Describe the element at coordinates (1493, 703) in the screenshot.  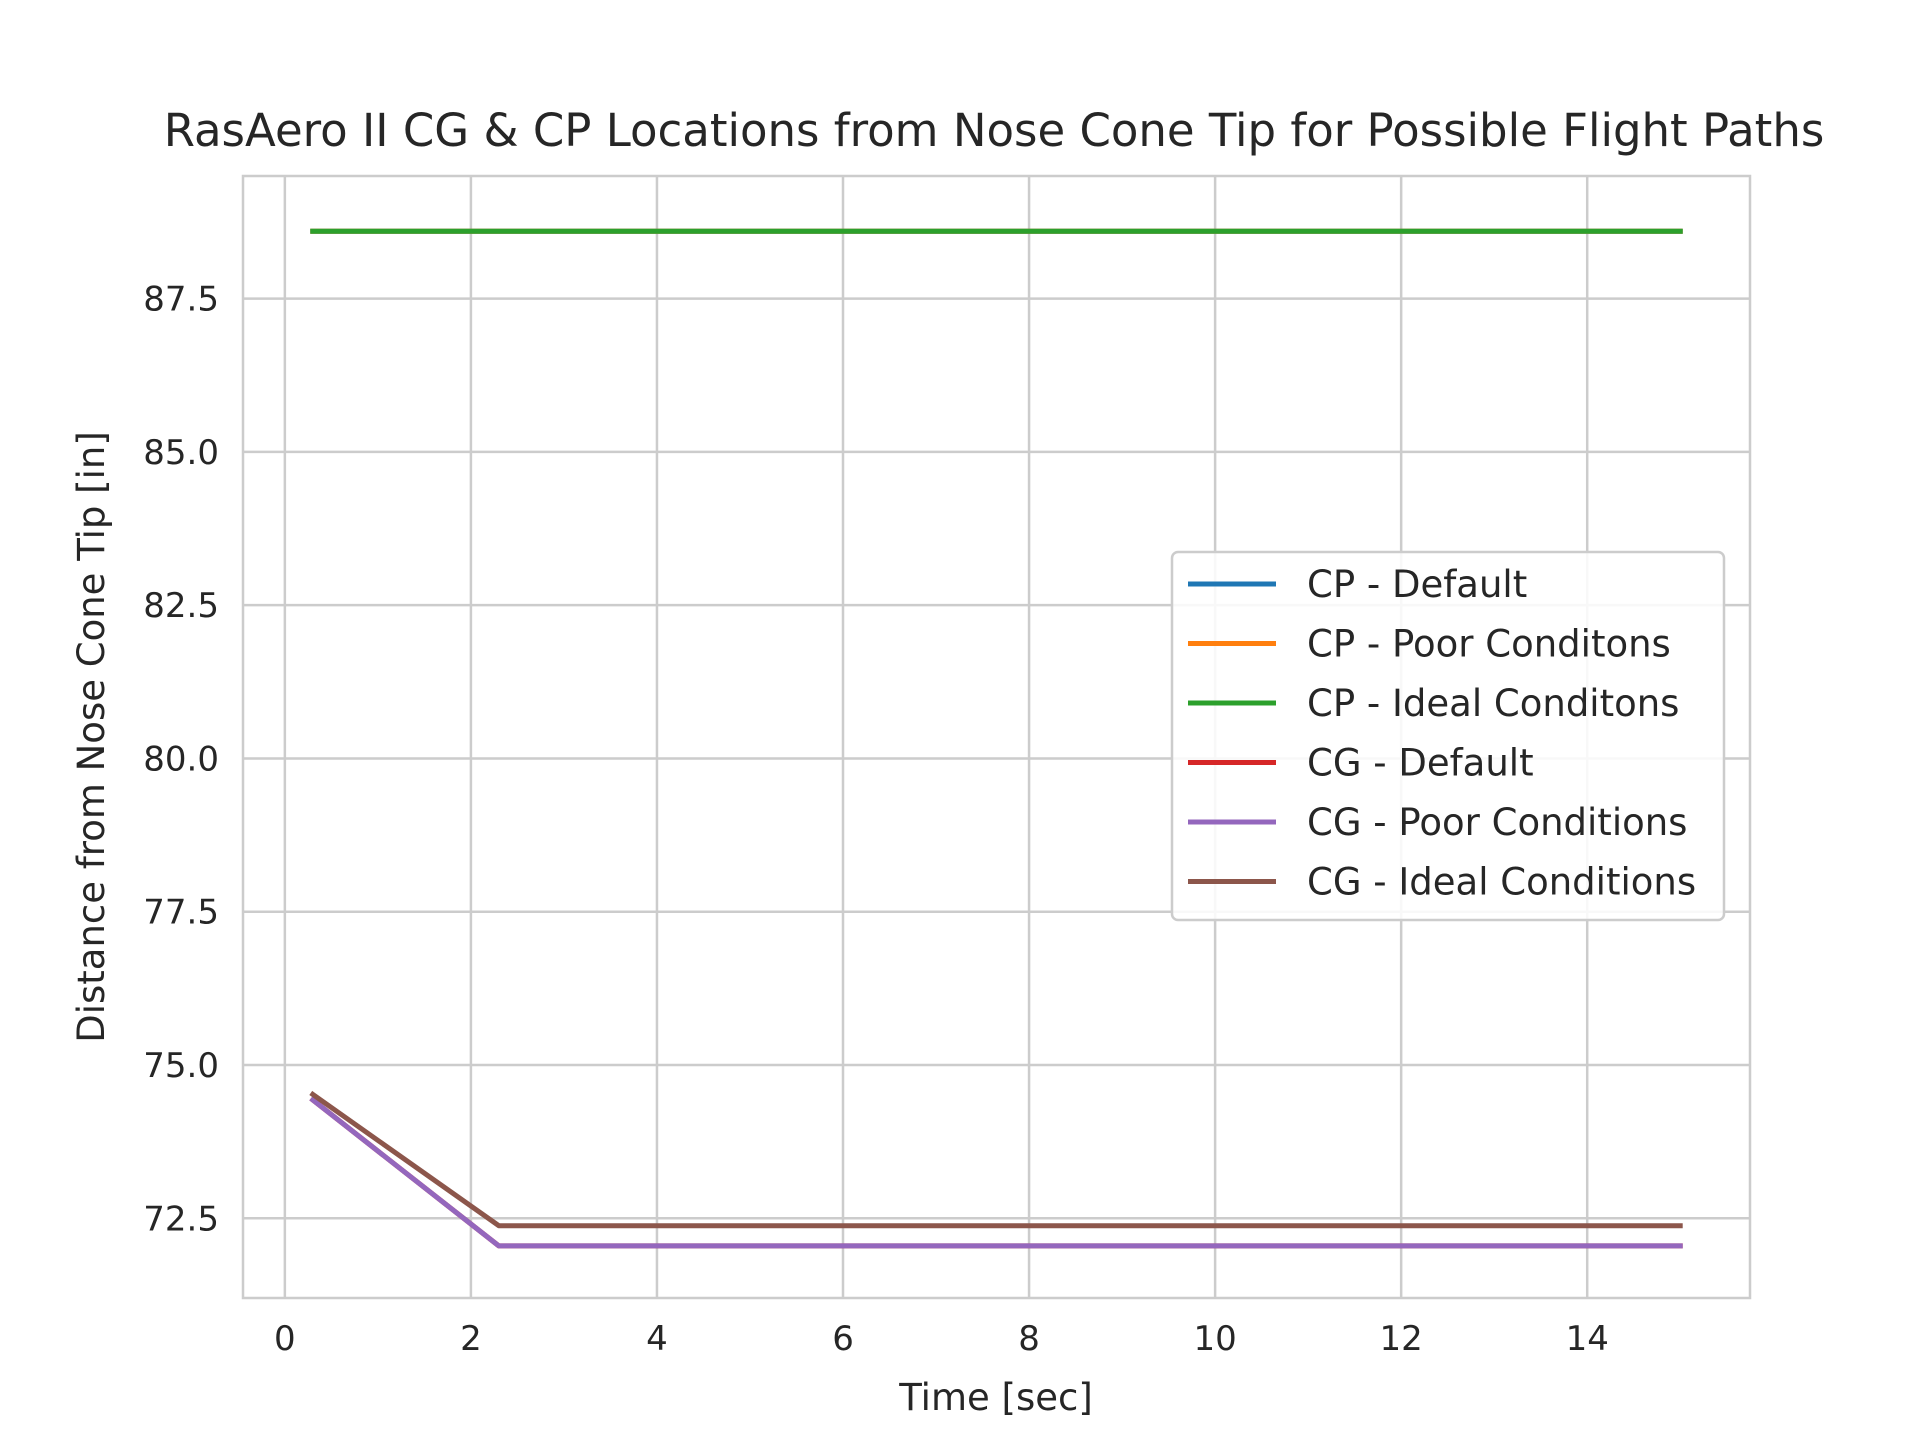
I see `legend-label: CP - Ideal Conditons` at that location.